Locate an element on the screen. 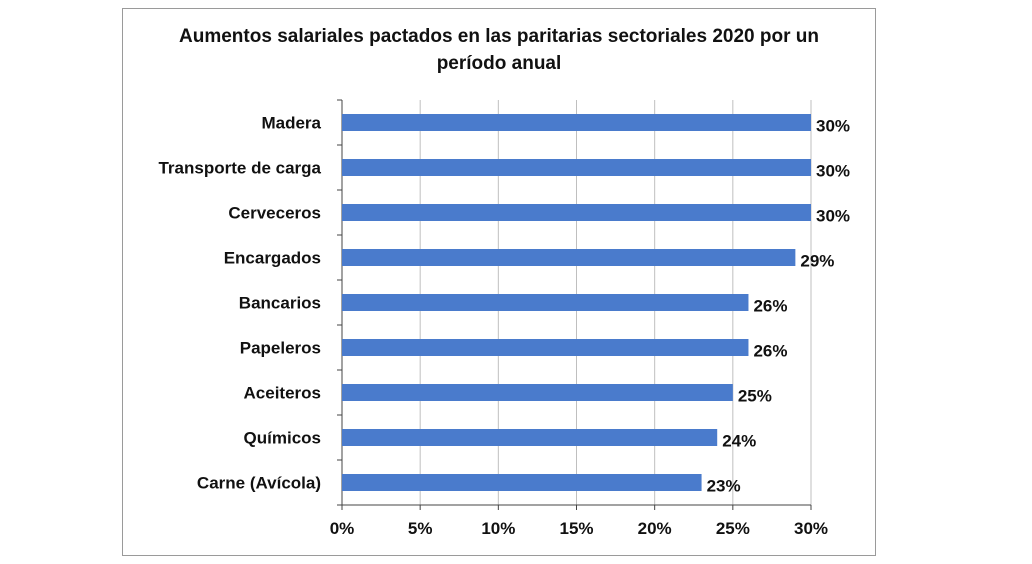  x-tick-label: 15% is located at coordinates (576, 528).